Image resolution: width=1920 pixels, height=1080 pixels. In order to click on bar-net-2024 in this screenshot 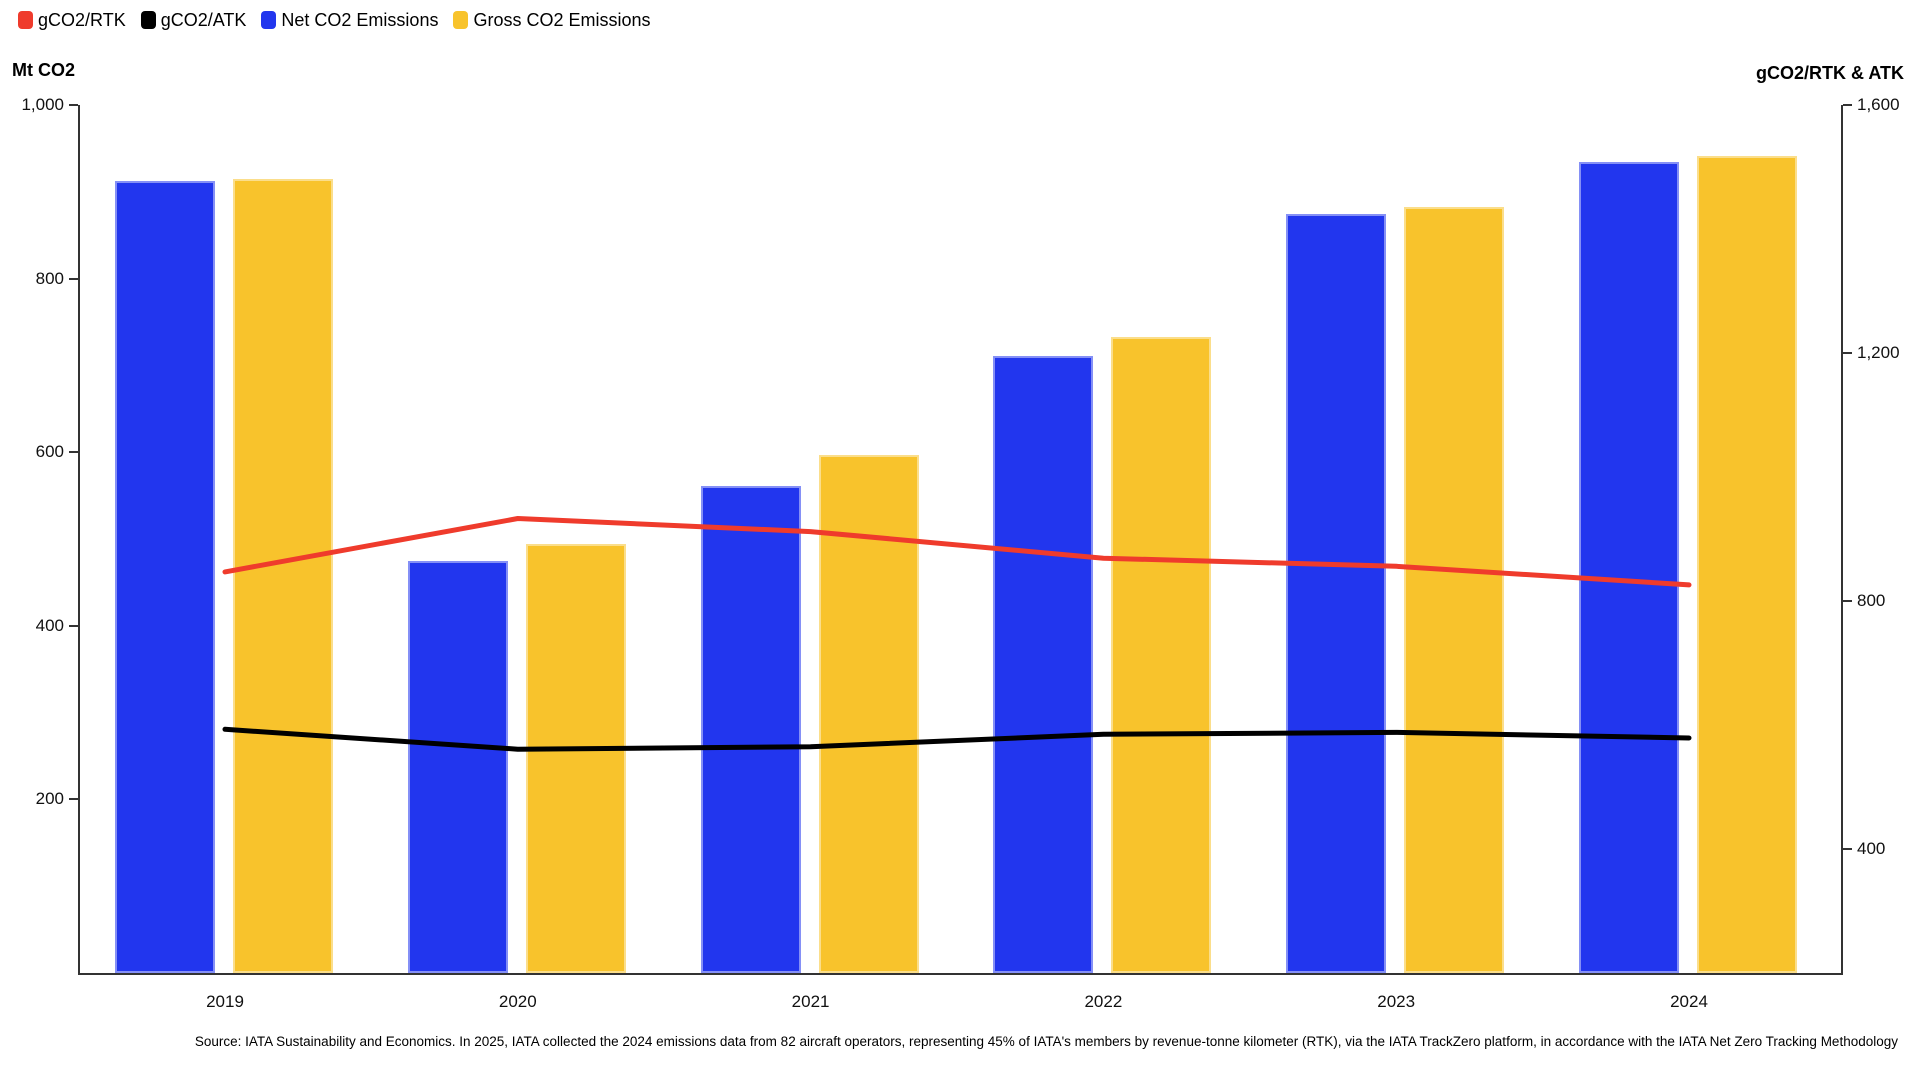, I will do `click(1629, 567)`.